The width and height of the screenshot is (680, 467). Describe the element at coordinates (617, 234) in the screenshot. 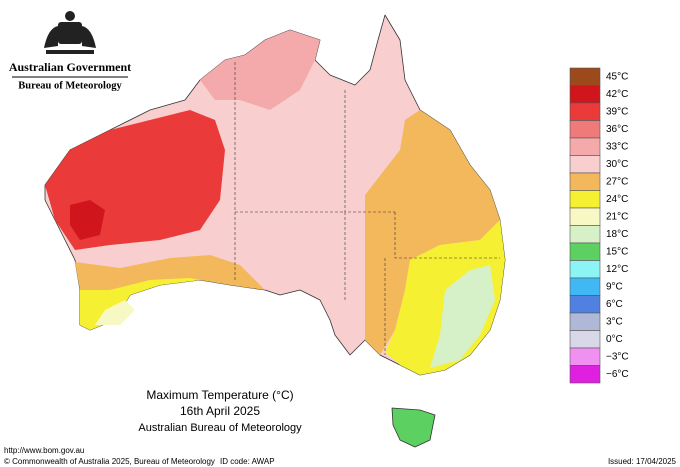

I see `legend-label: 18°C` at that location.